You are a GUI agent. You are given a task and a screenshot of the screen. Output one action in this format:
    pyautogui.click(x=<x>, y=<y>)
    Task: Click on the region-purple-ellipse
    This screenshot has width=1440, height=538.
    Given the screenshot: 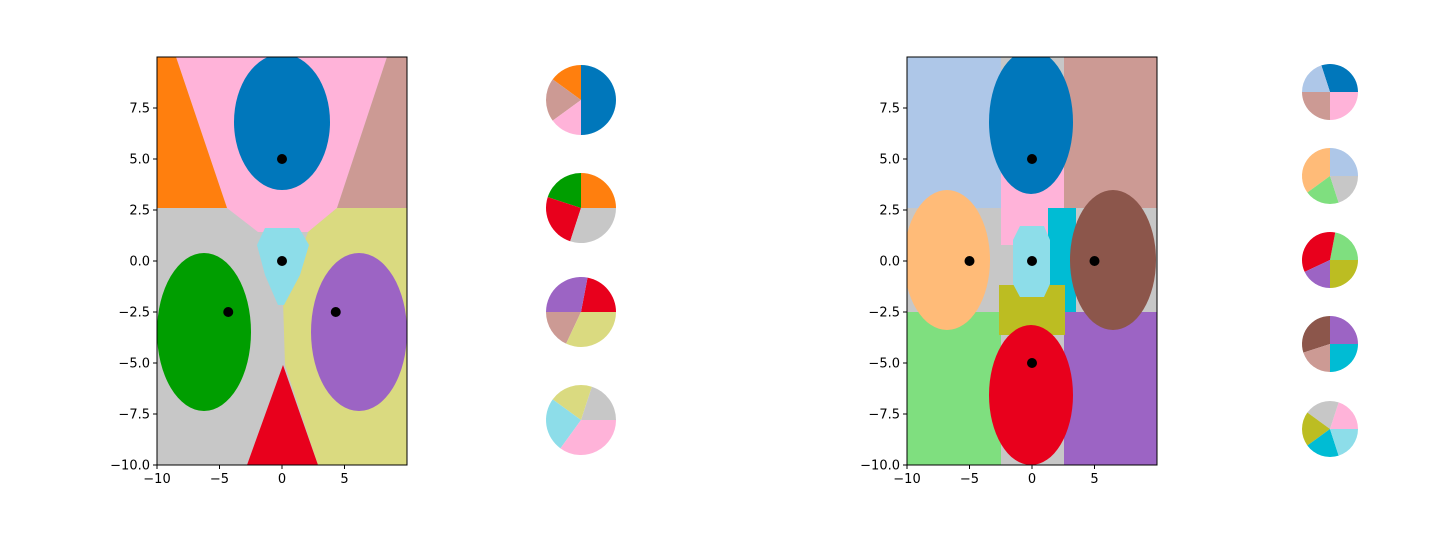 What is the action you would take?
    pyautogui.click(x=359, y=332)
    